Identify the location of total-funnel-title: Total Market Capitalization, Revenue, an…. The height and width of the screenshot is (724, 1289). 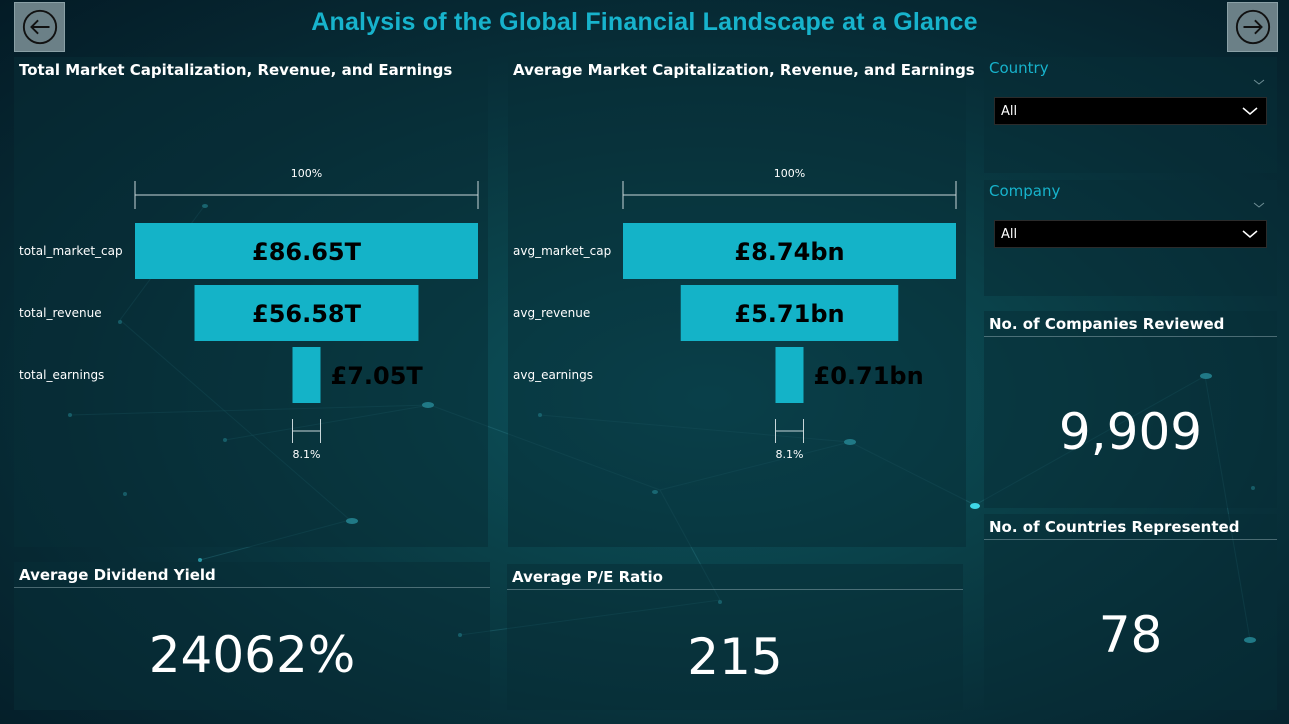
(236, 70).